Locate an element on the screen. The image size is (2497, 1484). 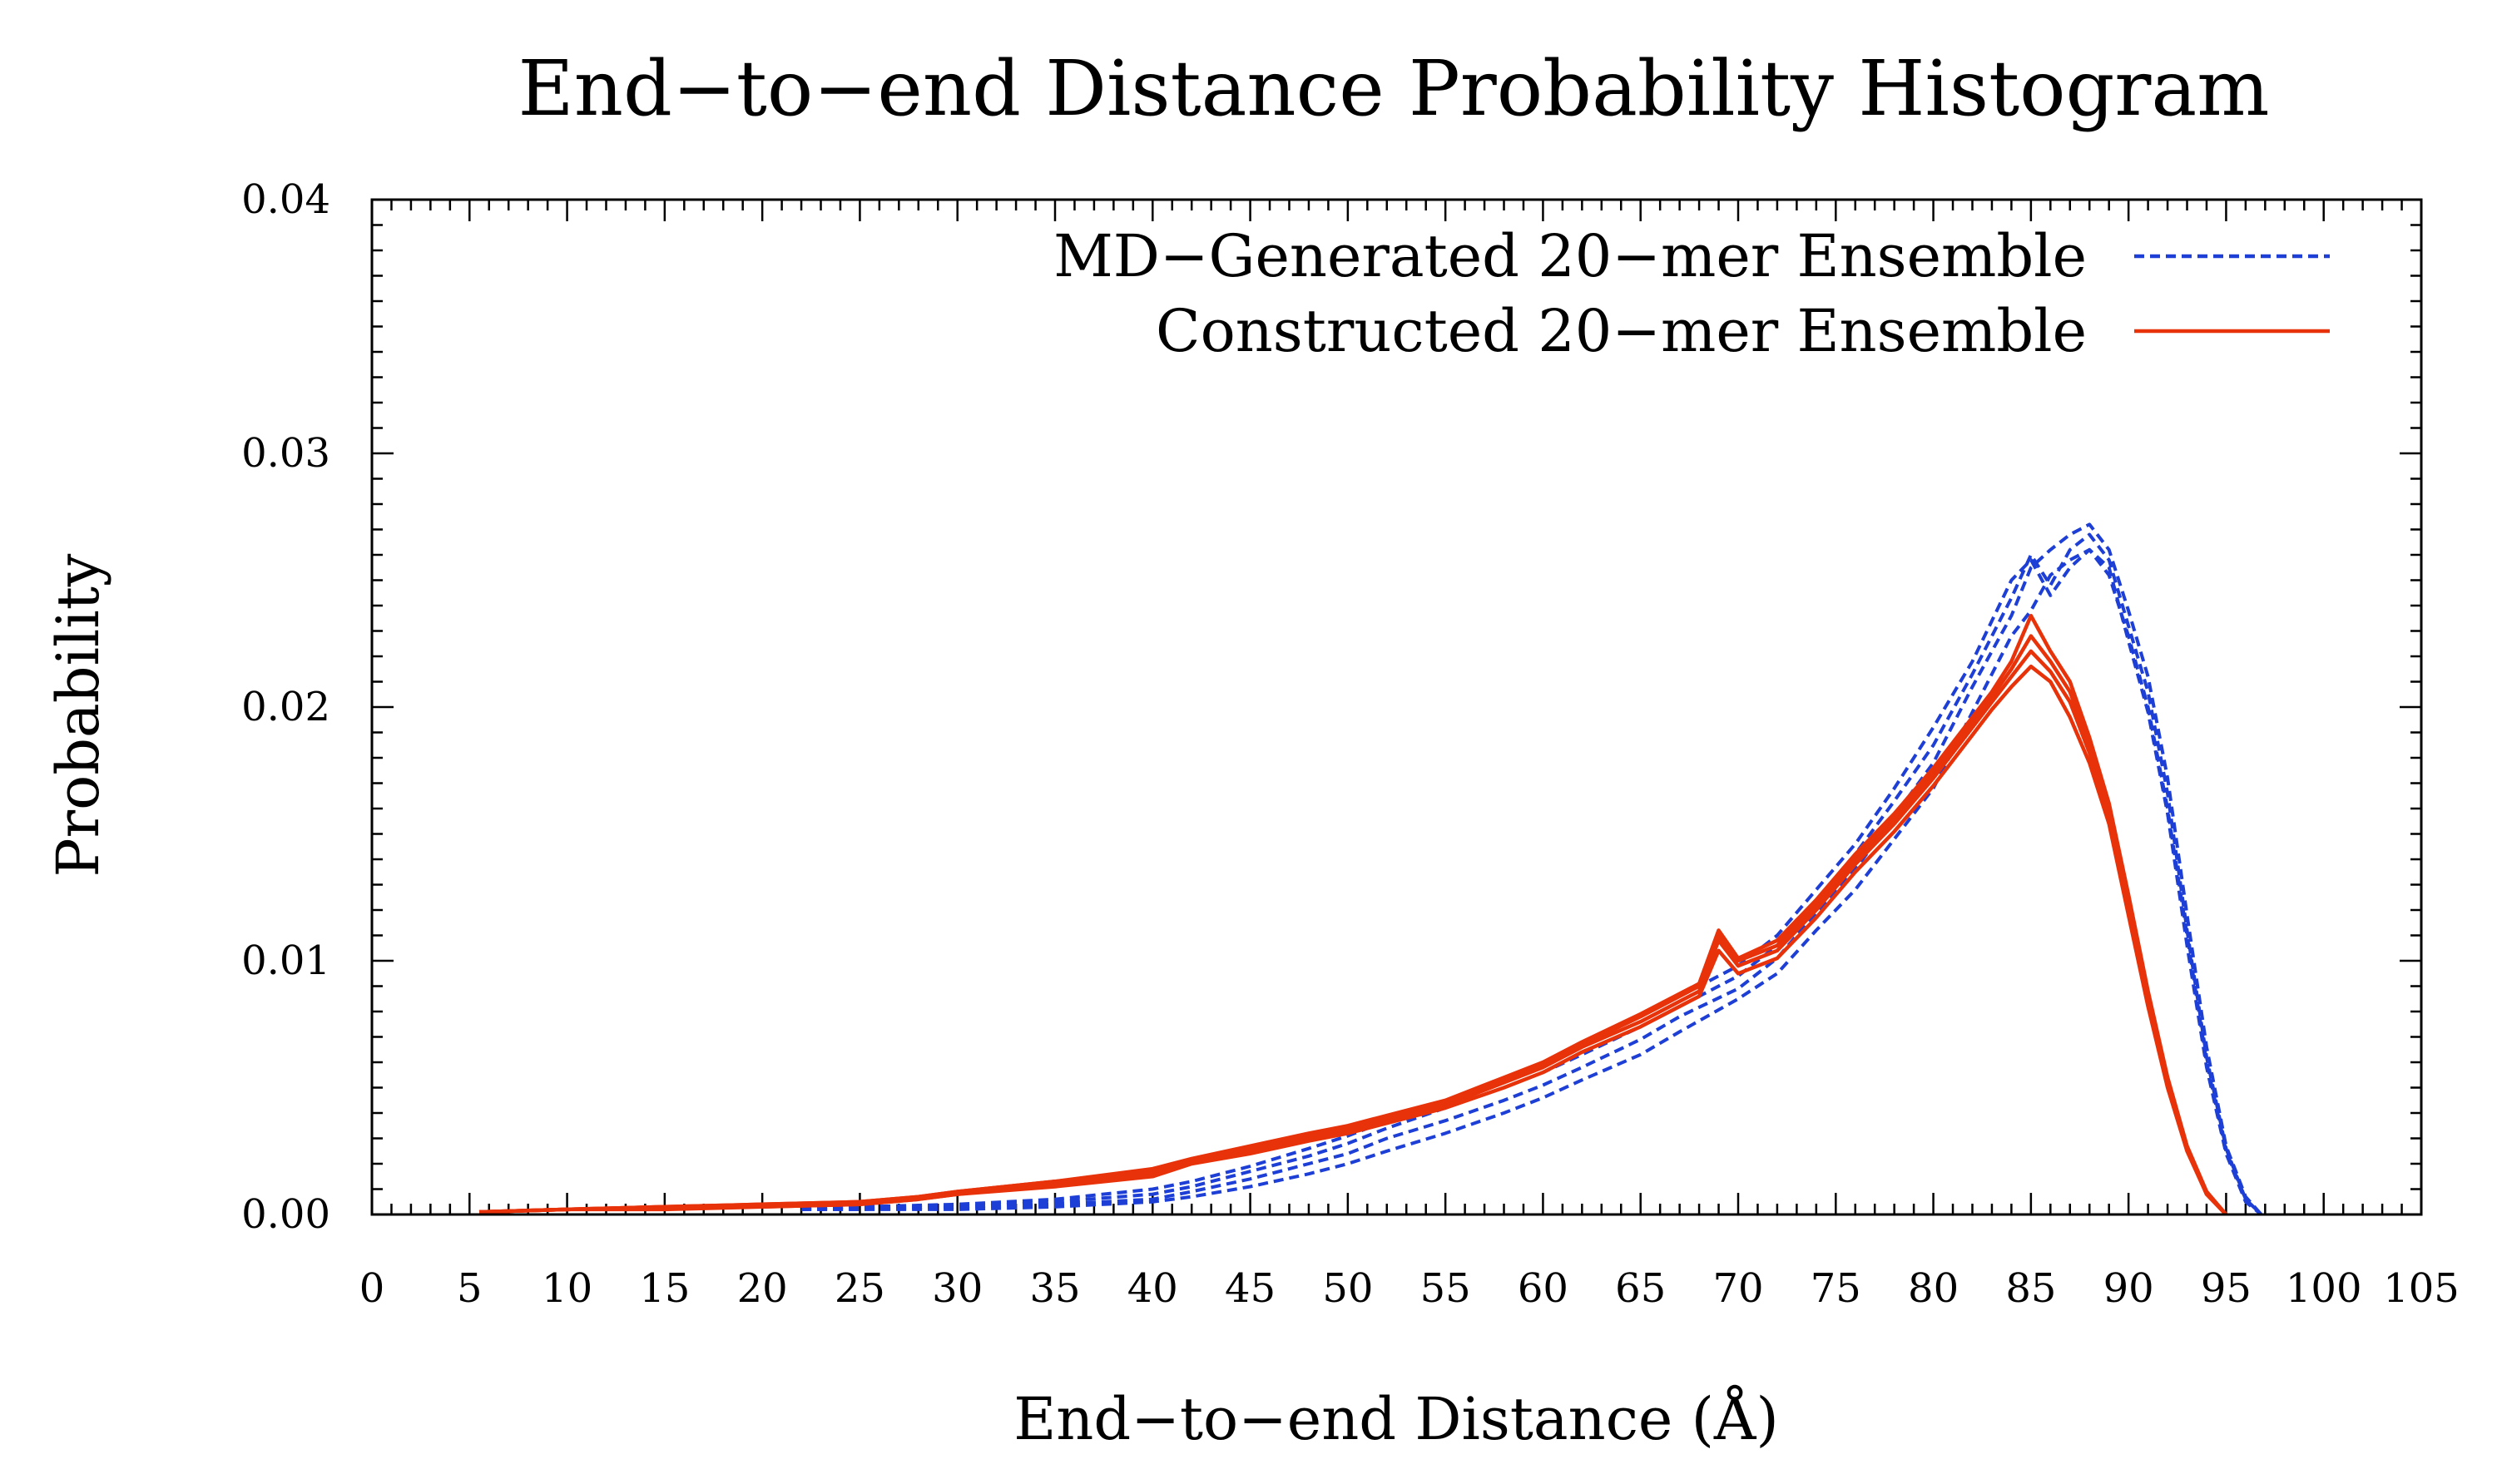
legend-label: Constructed 20−mer Ensemble is located at coordinates (1621, 331).